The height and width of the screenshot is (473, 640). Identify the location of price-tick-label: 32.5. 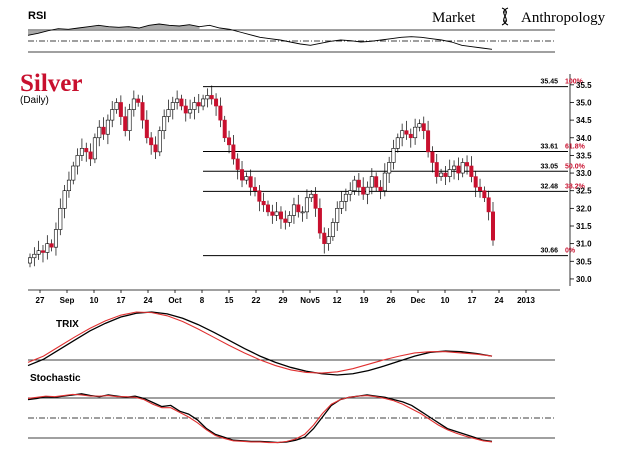
(584, 191).